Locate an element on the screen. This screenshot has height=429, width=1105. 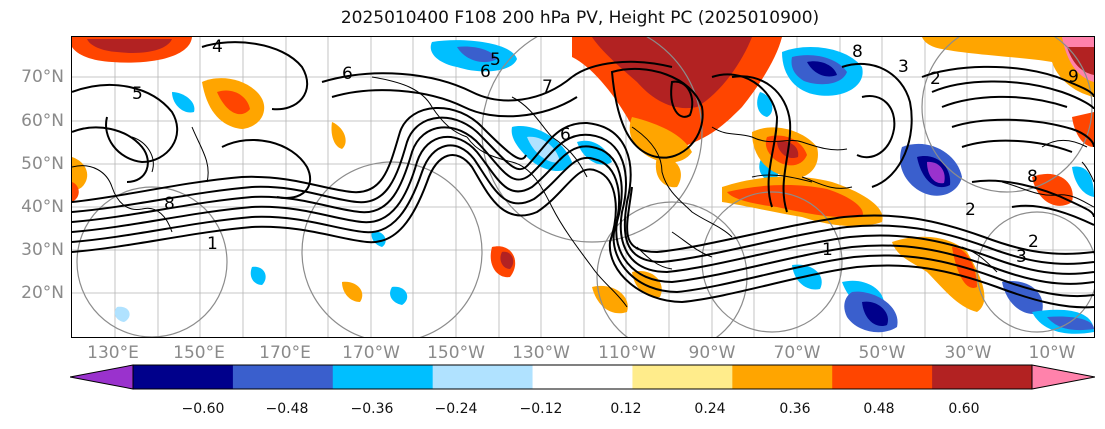
lon-label-150E: 150°E is located at coordinates (199, 353).